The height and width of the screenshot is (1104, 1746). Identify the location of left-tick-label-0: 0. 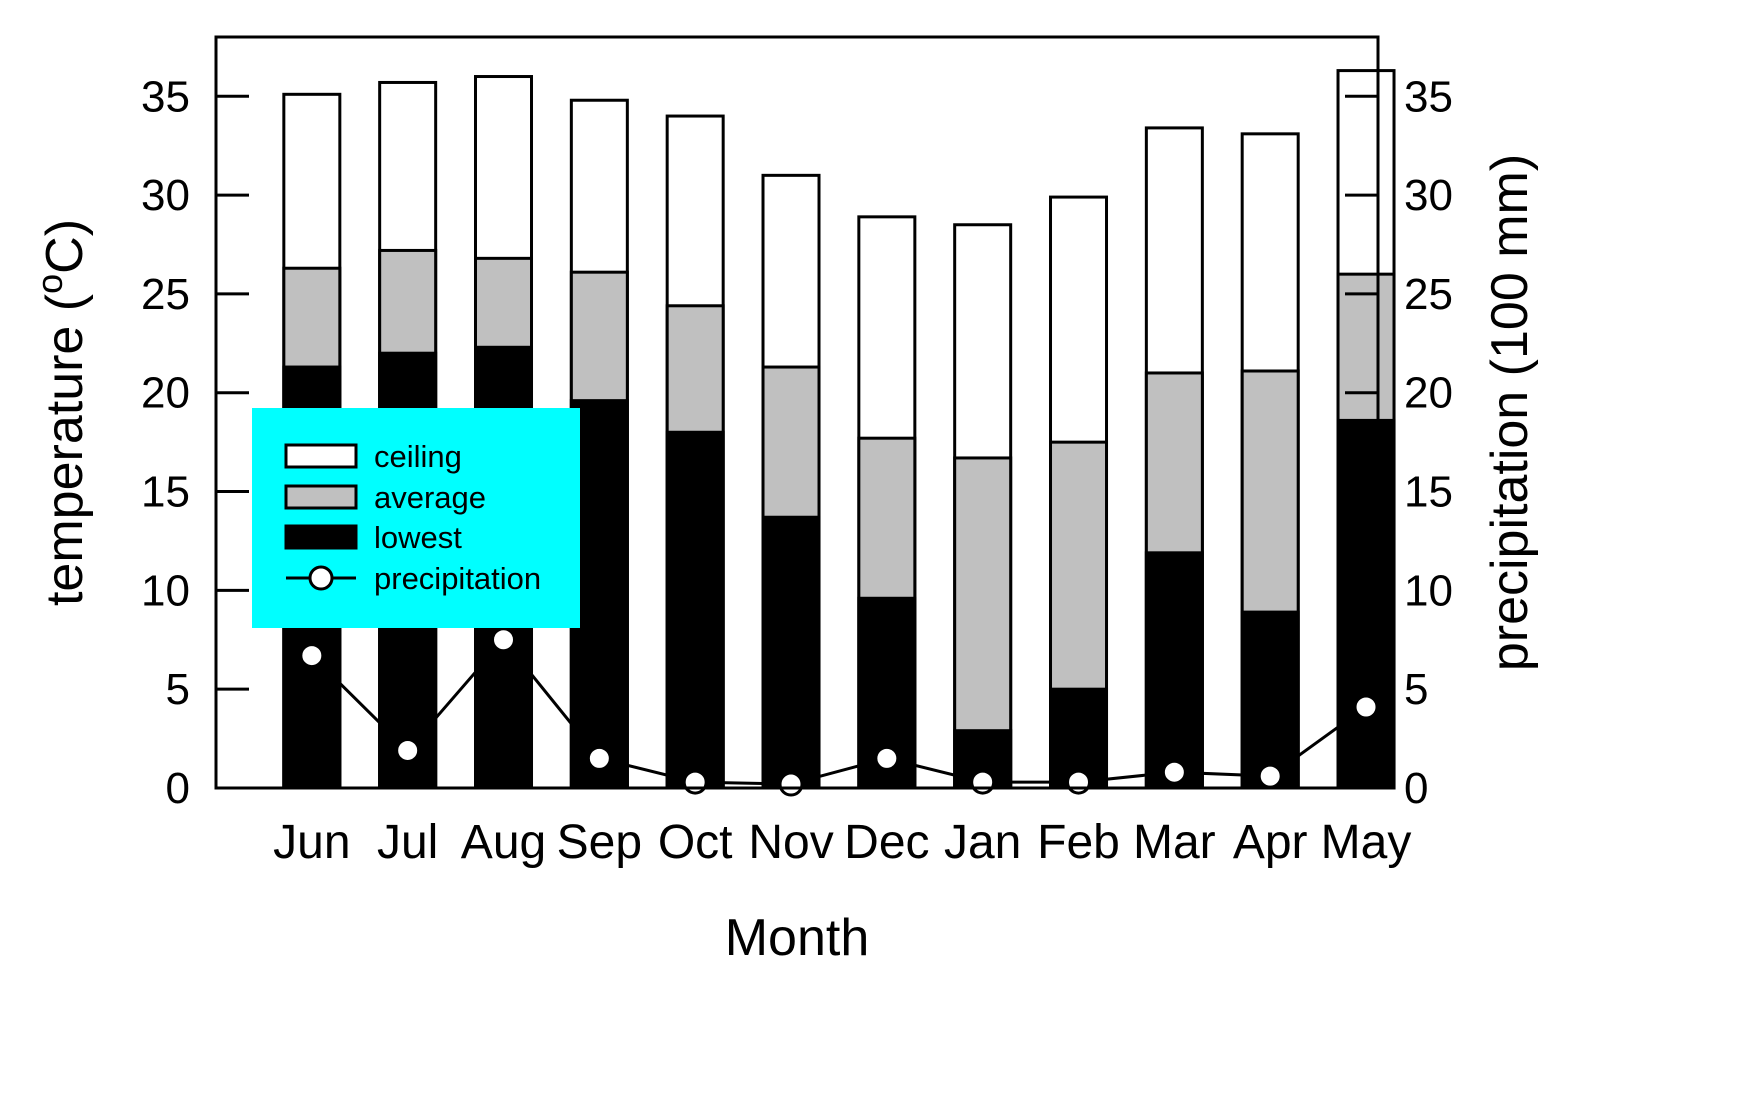
(178, 788).